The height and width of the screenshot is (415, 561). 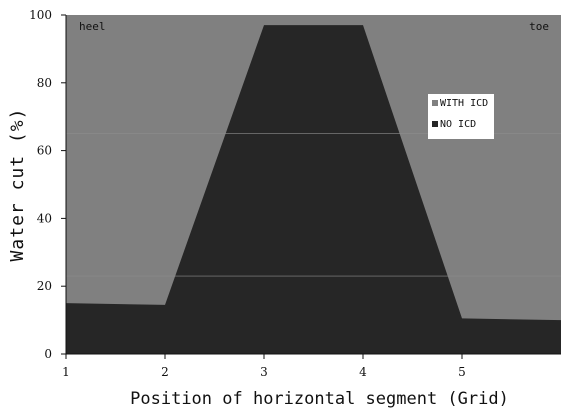 I want to click on x-tick-label: 1, so click(x=66, y=372).